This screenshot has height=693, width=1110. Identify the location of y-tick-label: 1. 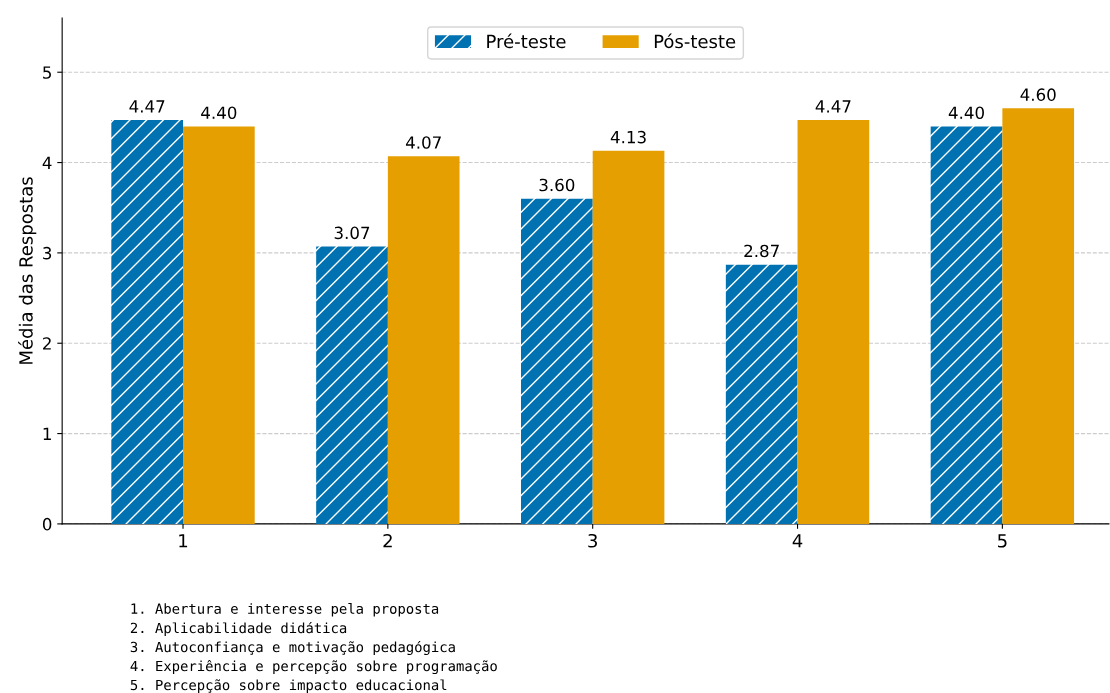
(47, 433).